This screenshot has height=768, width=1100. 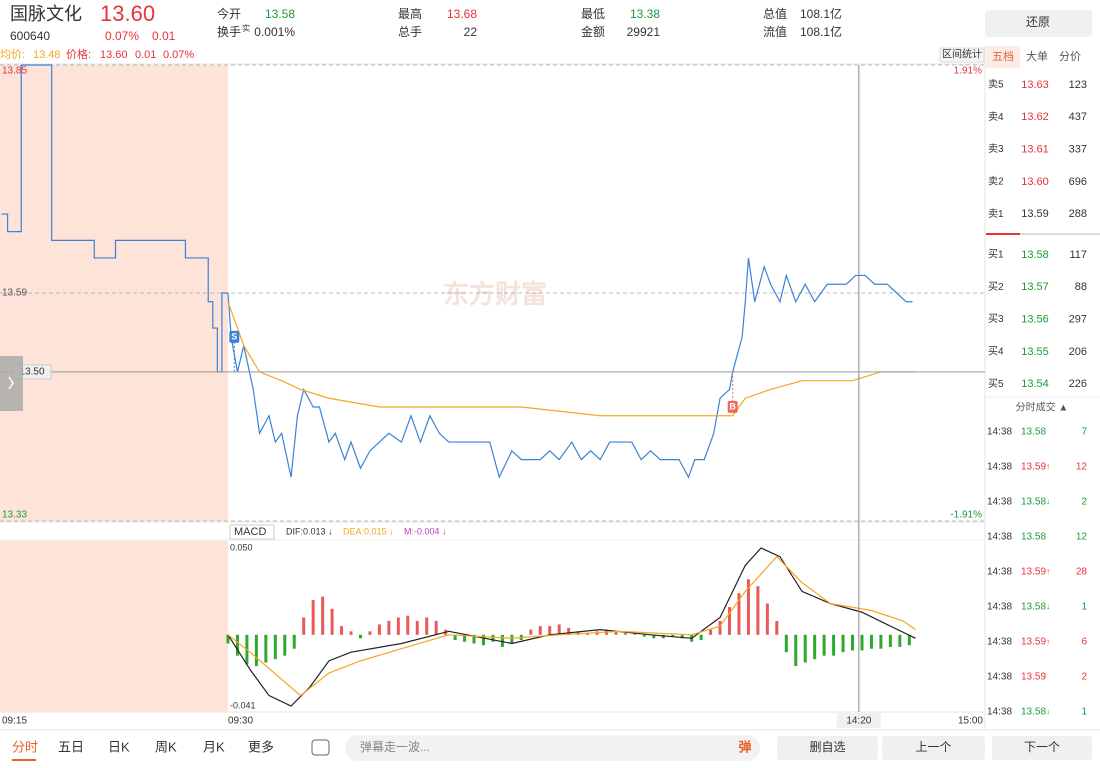 I want to click on trade-volume: 2, so click(x=1084, y=502).